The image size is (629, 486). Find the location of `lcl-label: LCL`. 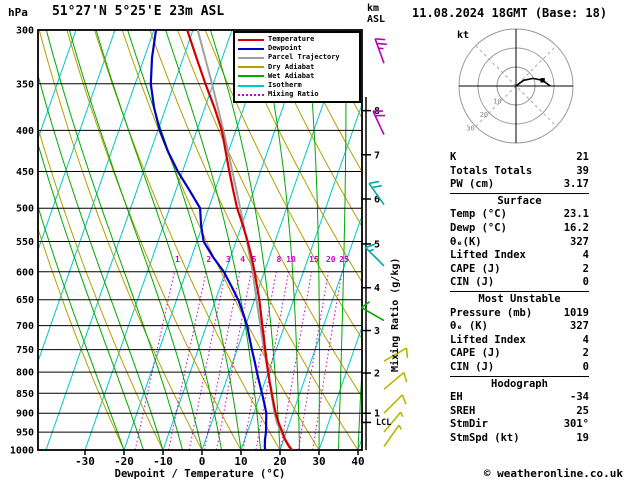

lcl-label: LCL is located at coordinates (384, 423).